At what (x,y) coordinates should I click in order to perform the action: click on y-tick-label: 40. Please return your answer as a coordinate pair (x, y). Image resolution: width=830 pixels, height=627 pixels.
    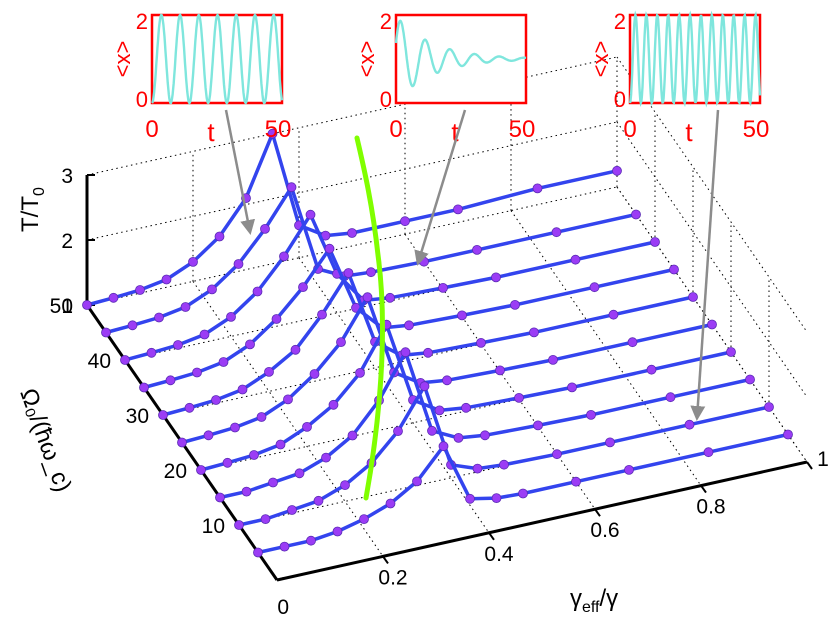
    Looking at the image, I should click on (99, 361).